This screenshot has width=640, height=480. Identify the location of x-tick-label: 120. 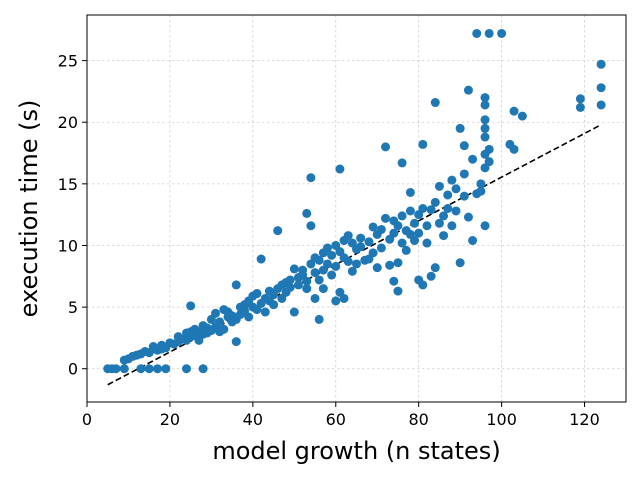
(584, 419).